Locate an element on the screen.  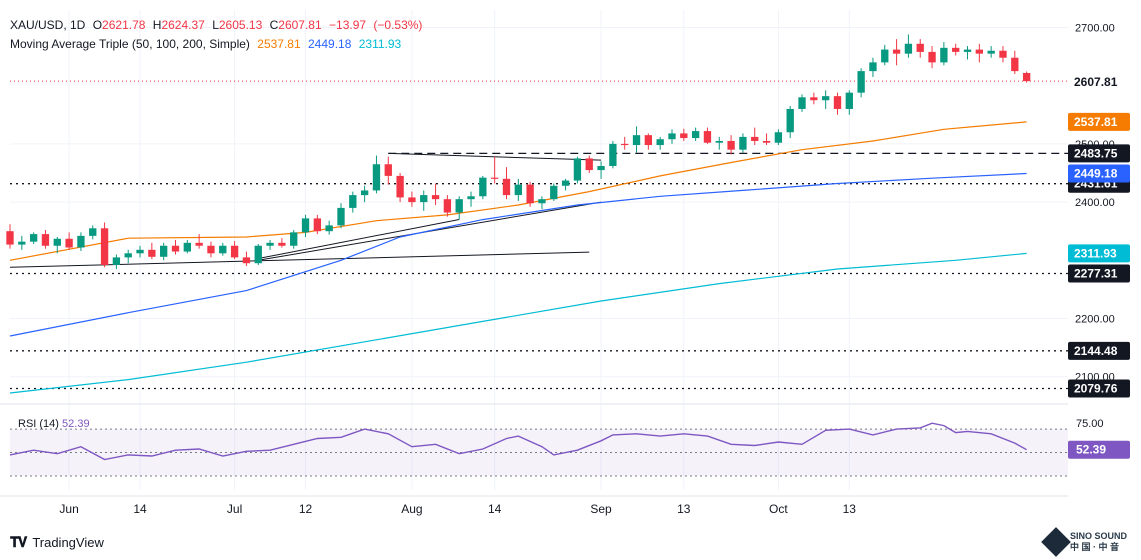
low-value: 2605.13 is located at coordinates (240, 25).